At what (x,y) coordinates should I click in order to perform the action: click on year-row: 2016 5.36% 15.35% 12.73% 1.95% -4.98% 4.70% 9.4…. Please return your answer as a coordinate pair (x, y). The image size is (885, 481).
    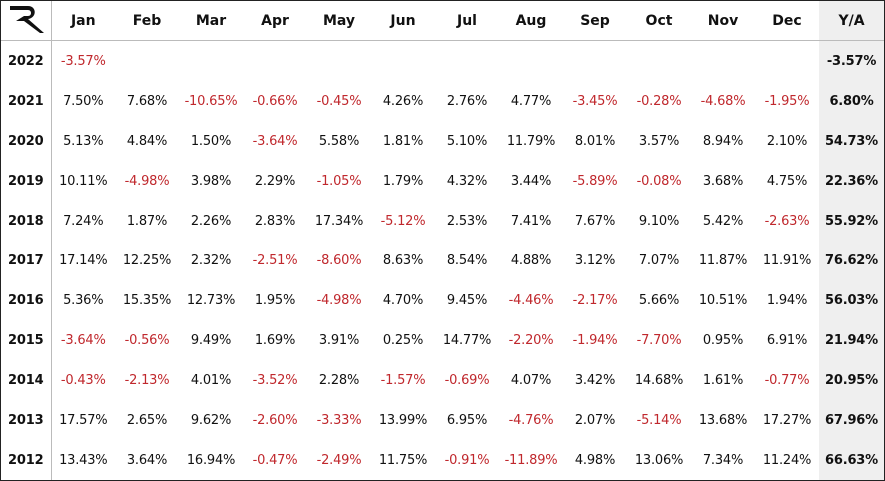
    Looking at the image, I should click on (442, 300).